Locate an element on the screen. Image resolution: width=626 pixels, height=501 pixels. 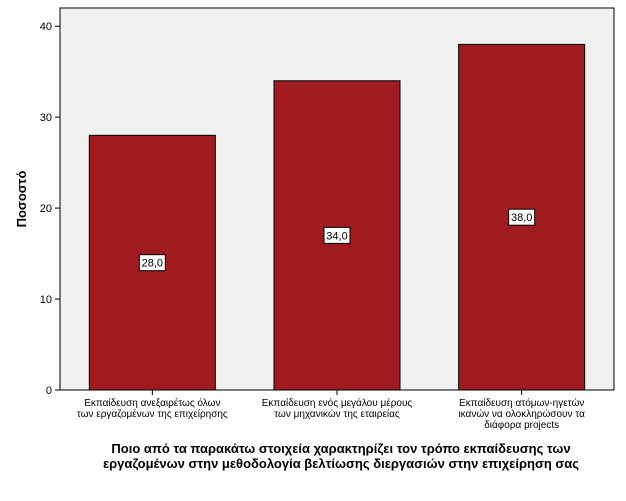
y-tick-label: 10 is located at coordinates (46, 300).